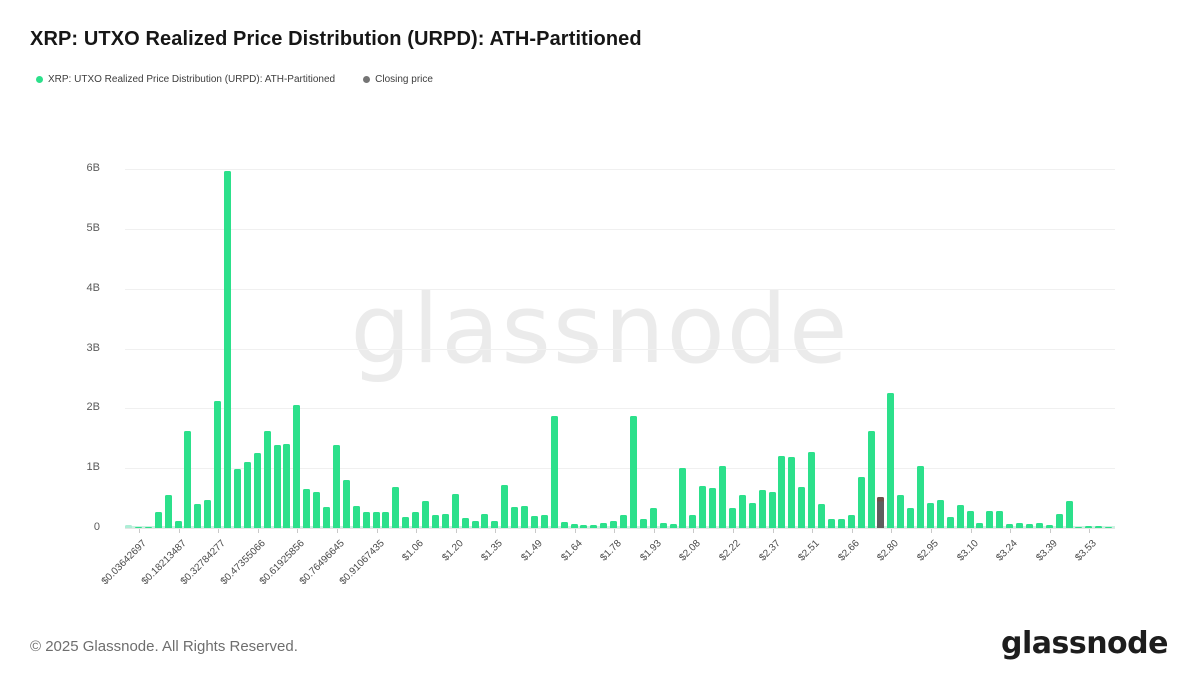 The width and height of the screenshot is (1200, 675). Describe the element at coordinates (880, 512) in the screenshot. I see `closing-price-bar` at that location.